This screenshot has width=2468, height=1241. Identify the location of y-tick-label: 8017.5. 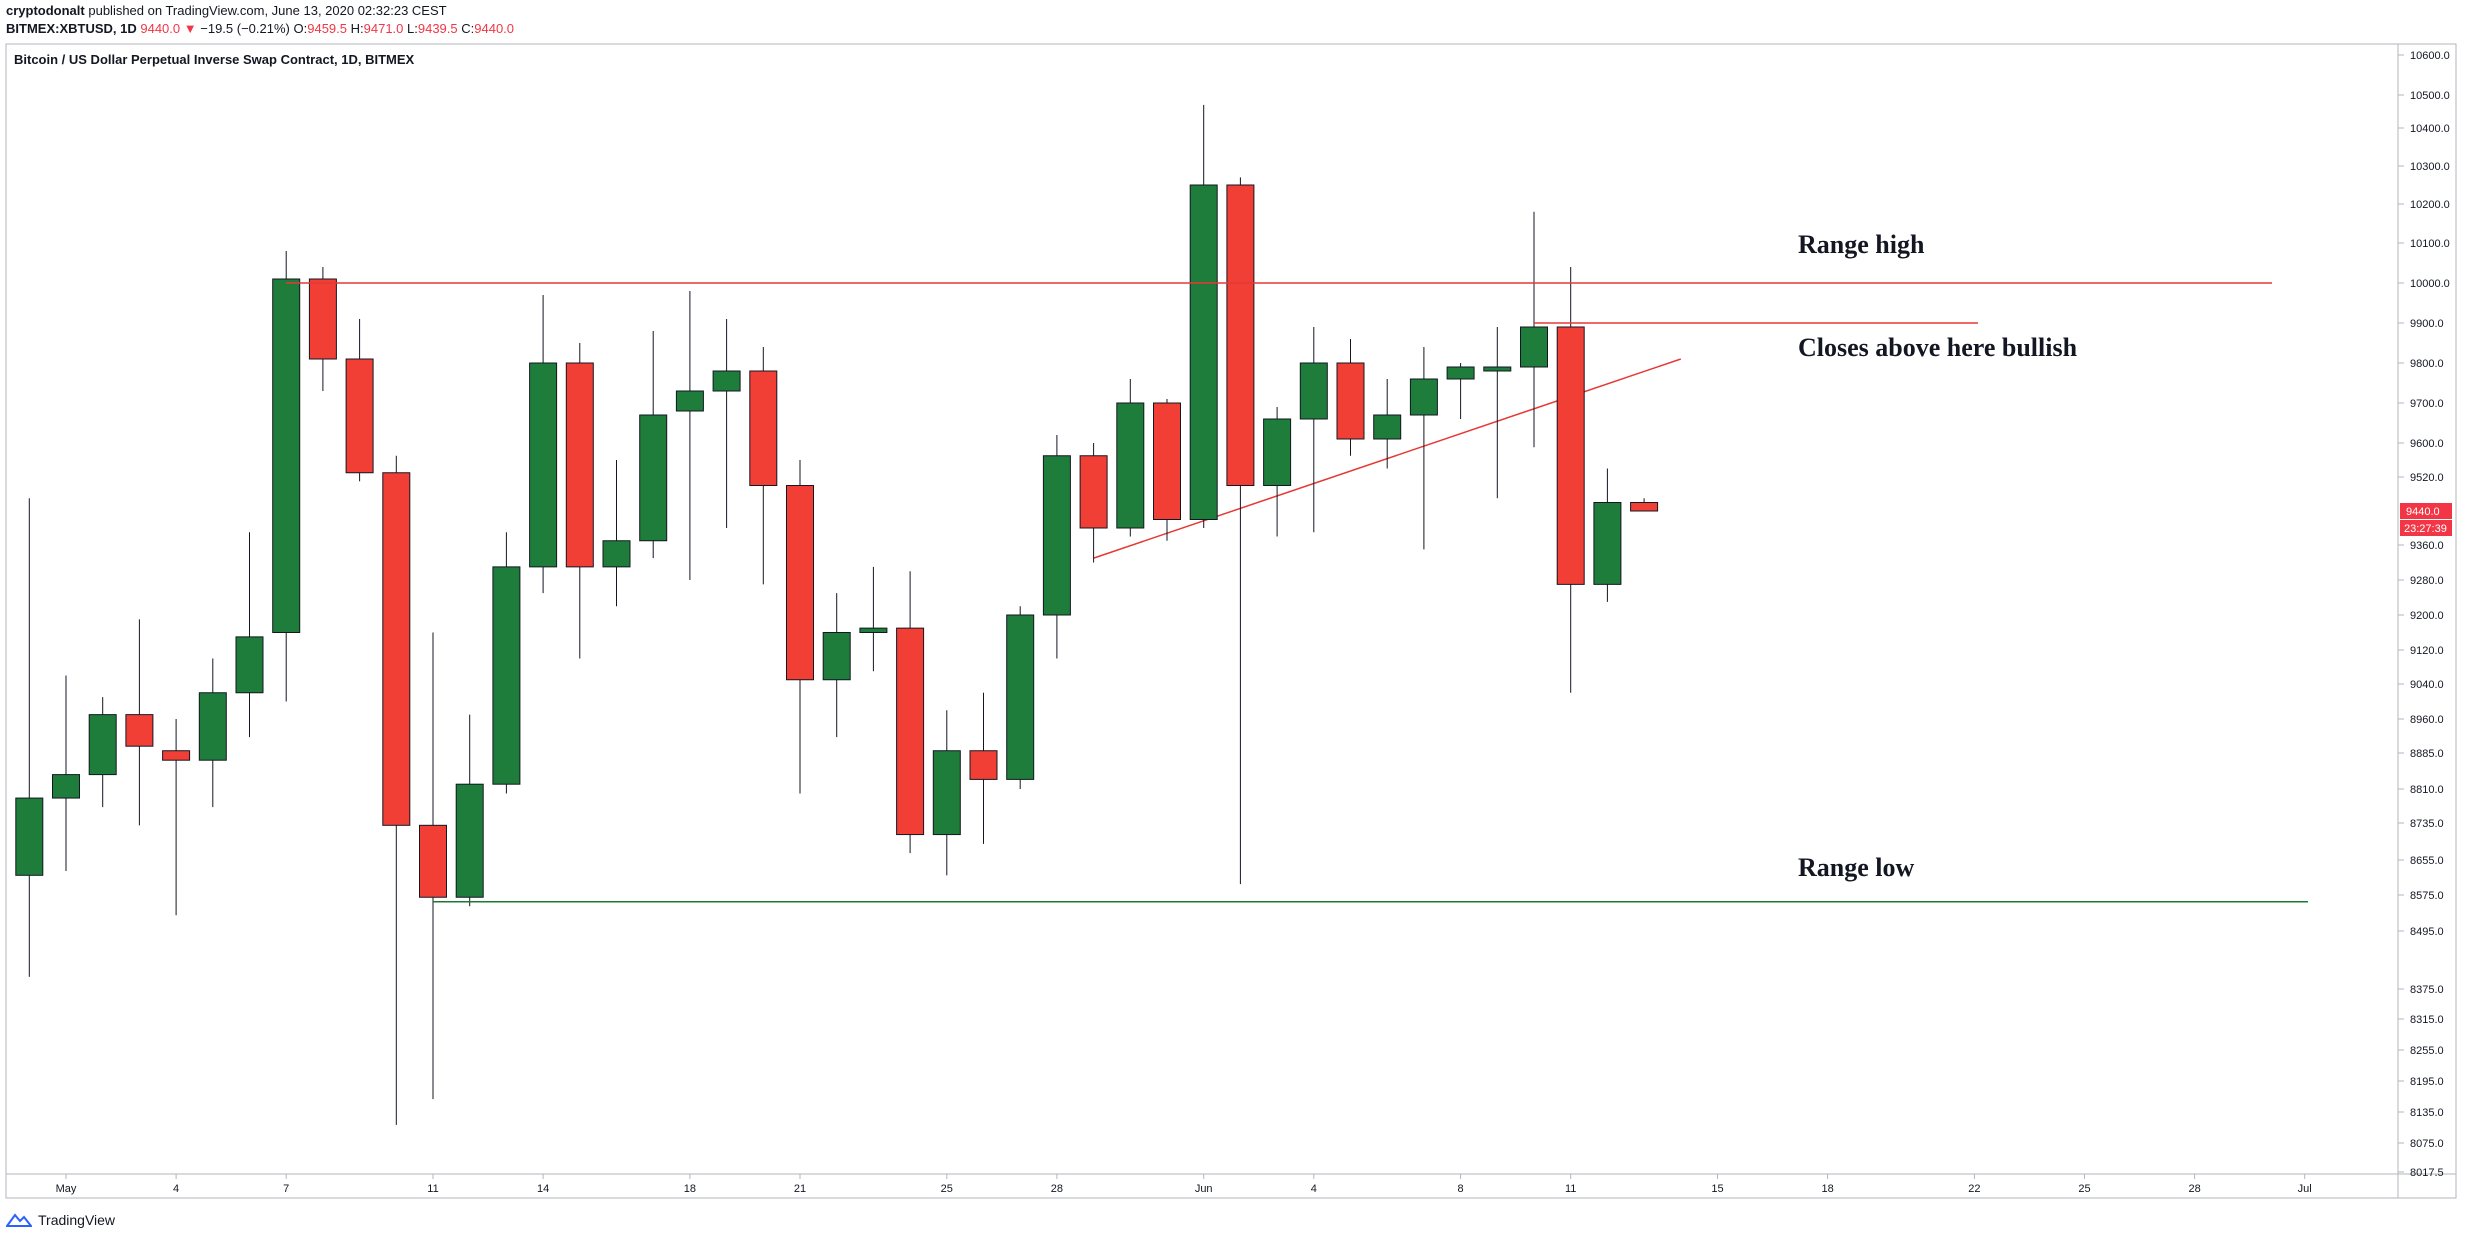
(2427, 1173).